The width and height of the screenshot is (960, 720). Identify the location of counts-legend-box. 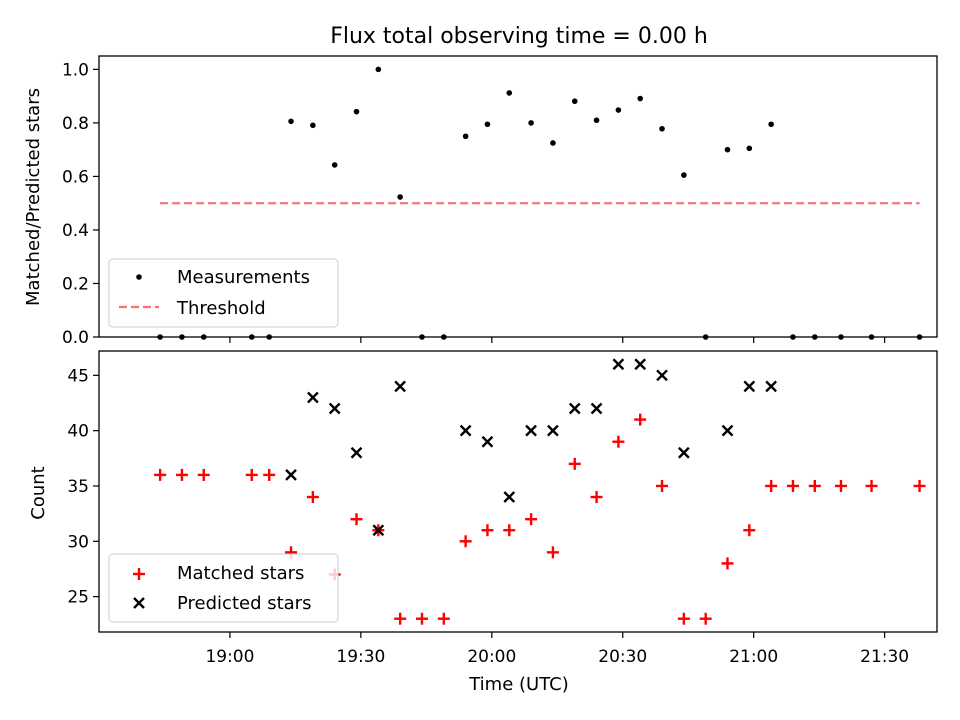
(223, 588).